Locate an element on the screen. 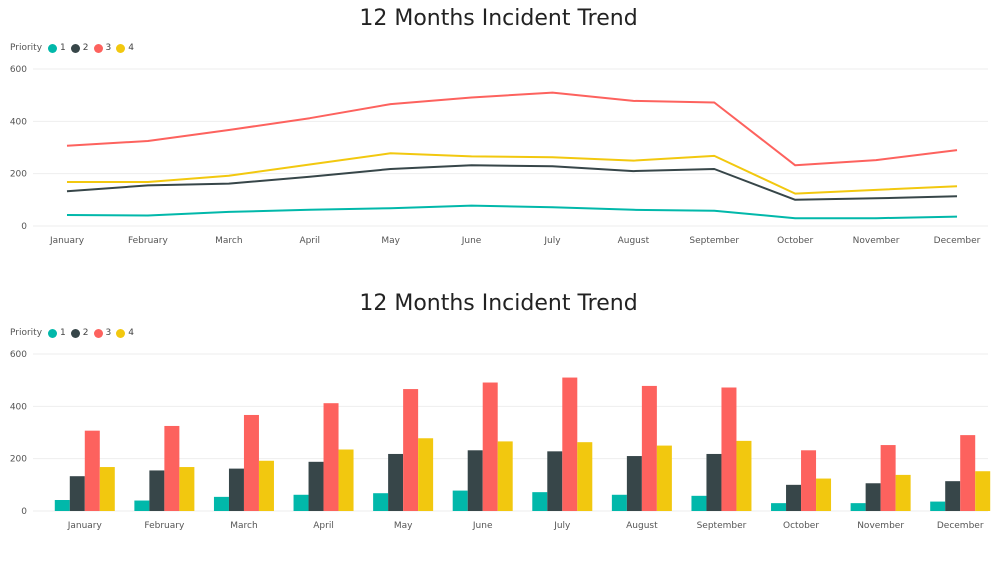  x-tick-label: April is located at coordinates (309, 241).